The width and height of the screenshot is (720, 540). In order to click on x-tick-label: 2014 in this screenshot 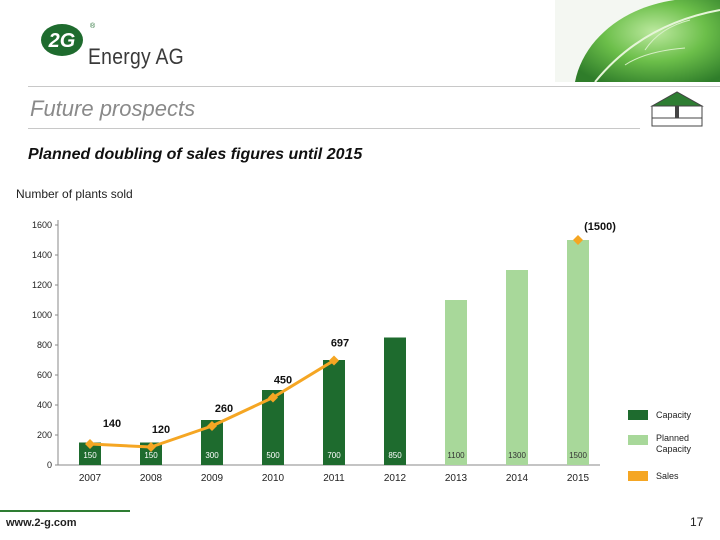, I will do `click(517, 478)`.